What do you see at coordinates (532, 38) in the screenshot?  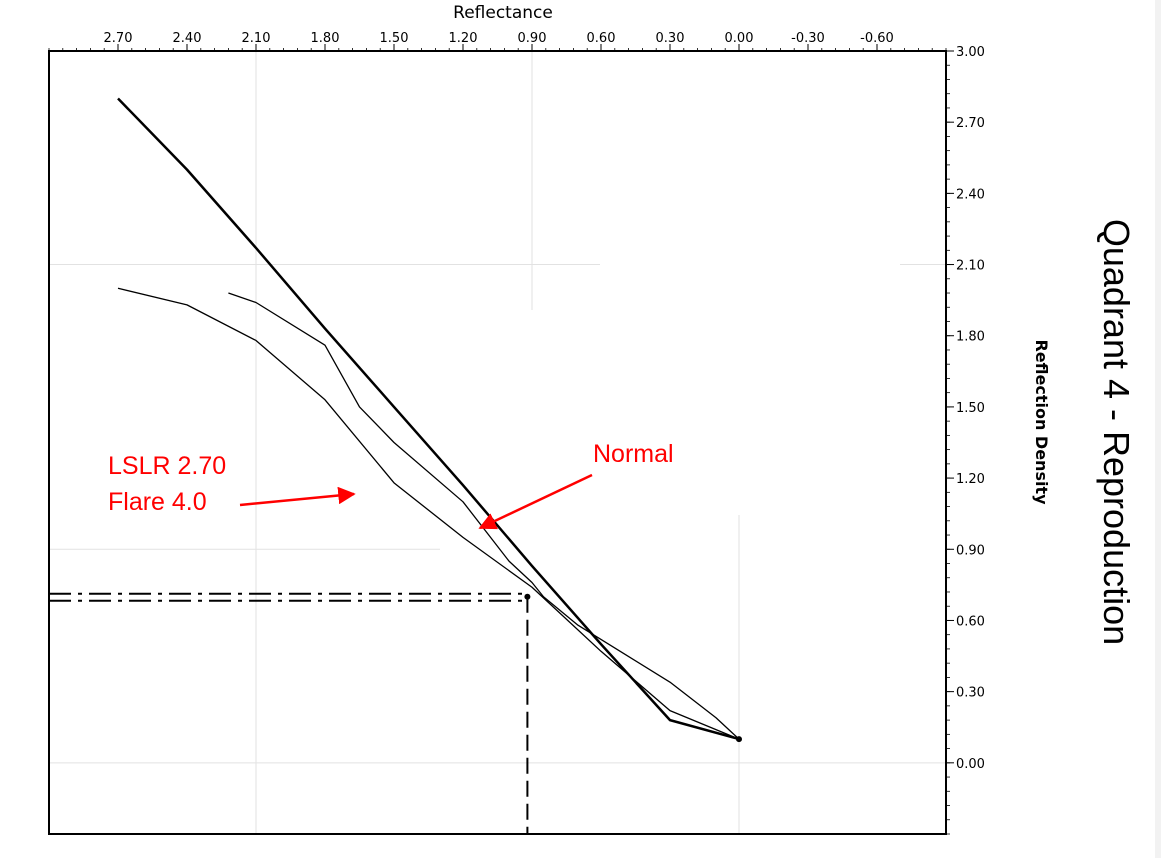 I see `x-tick-label-6: 0.90` at bounding box center [532, 38].